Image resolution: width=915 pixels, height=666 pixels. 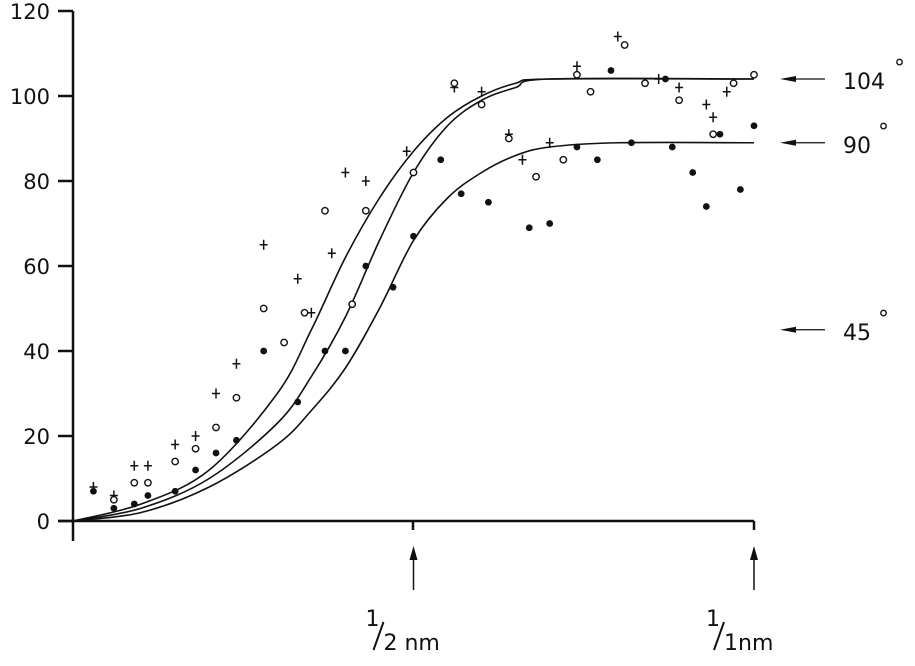 I want to click on y-ticks: 0 20 40 60 80 100 120, so click(x=41, y=267).